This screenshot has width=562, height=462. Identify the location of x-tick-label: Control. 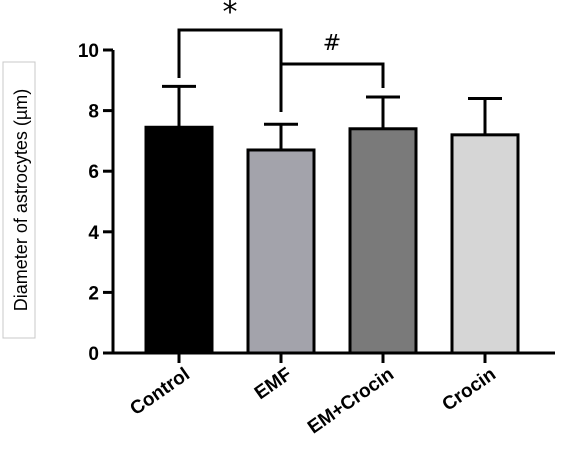
(159, 392).